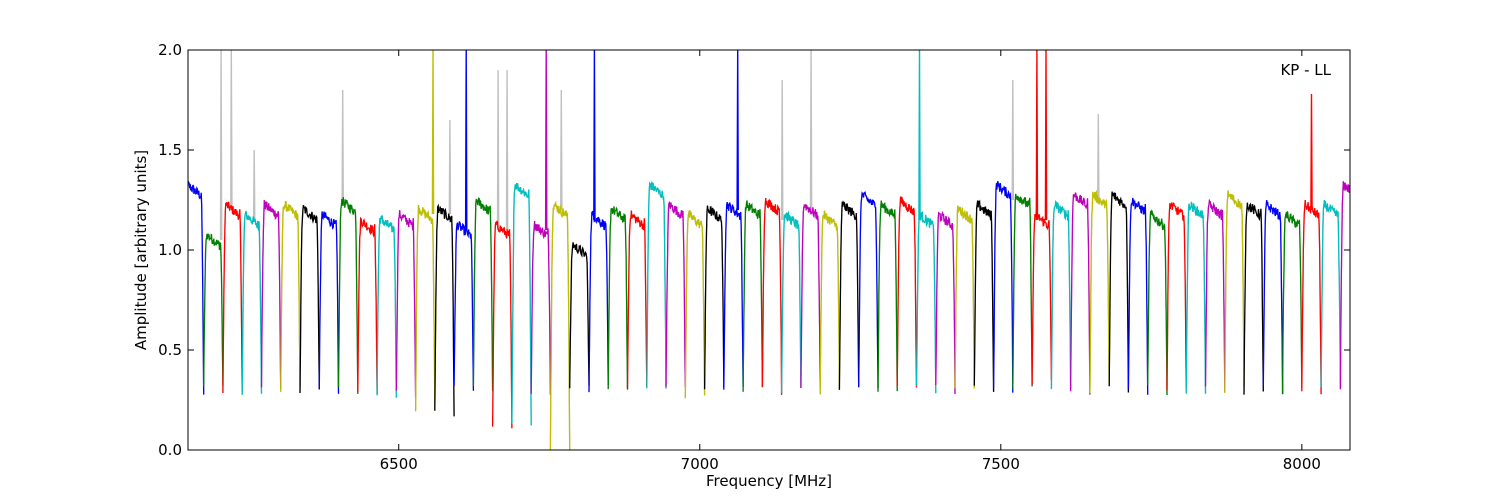  I want to click on y-tick-label: 2.0, so click(170, 50).